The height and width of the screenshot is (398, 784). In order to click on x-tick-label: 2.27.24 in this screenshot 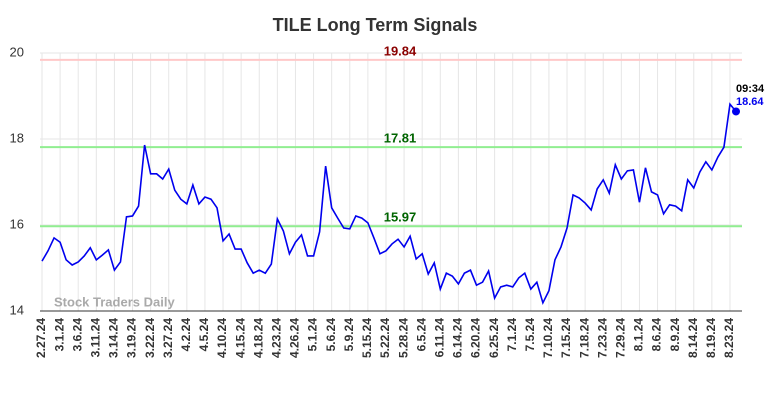, I will do `click(41, 338)`.